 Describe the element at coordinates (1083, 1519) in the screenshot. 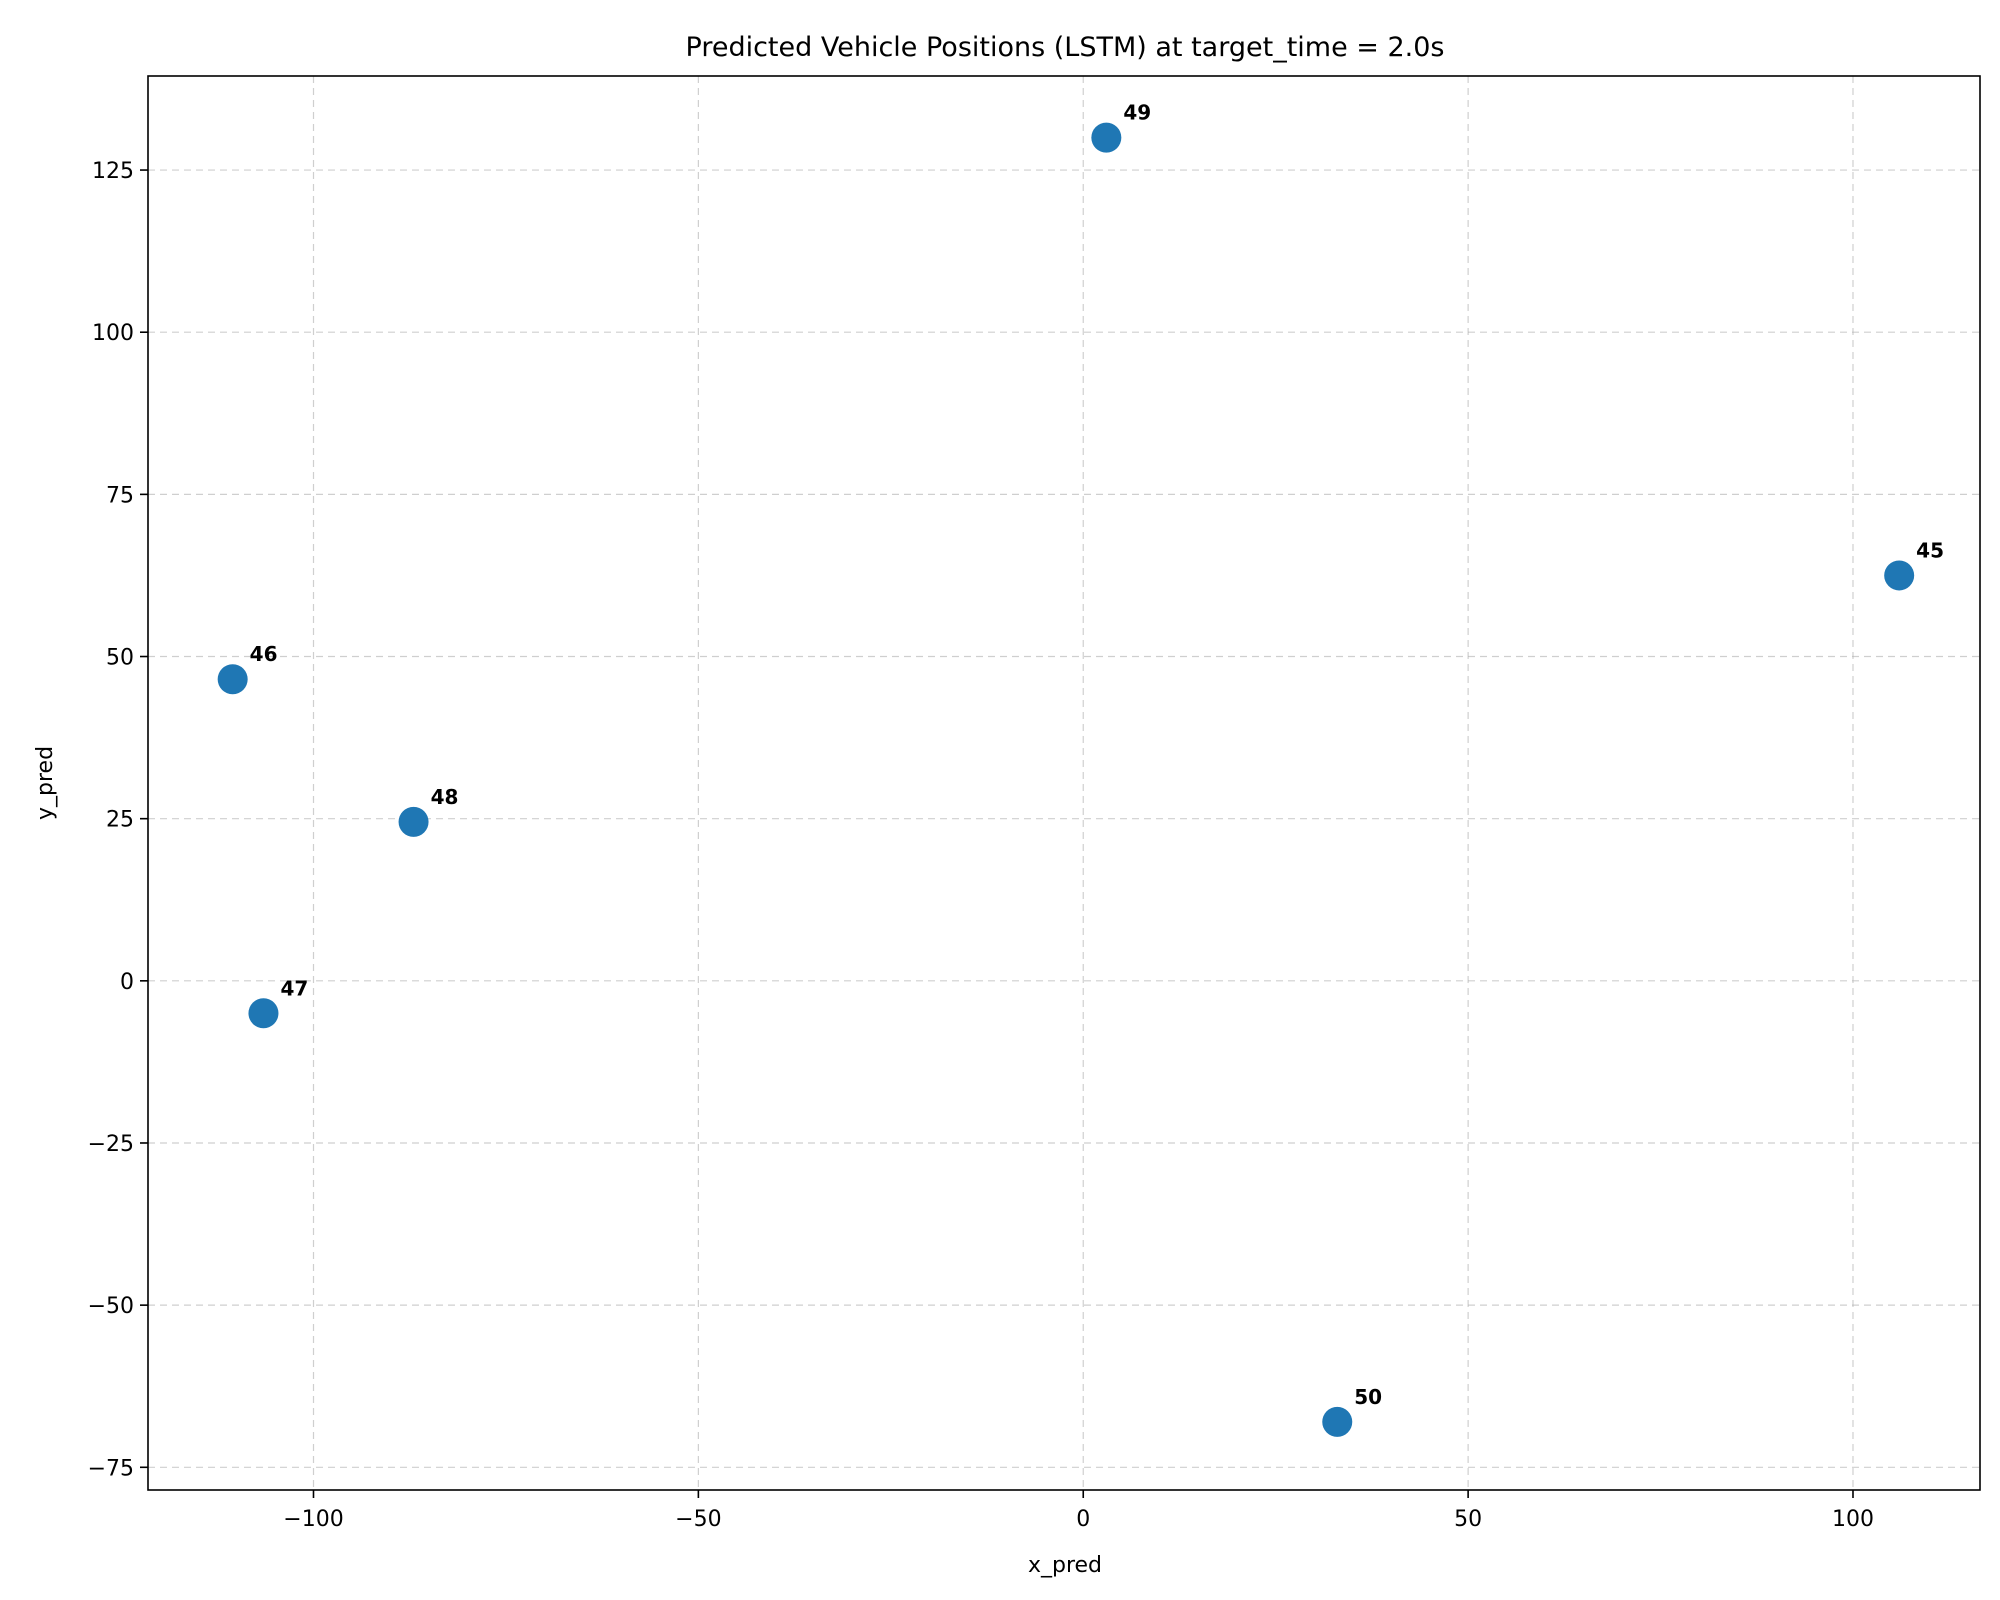

I see `x-tick-label: 0` at that location.